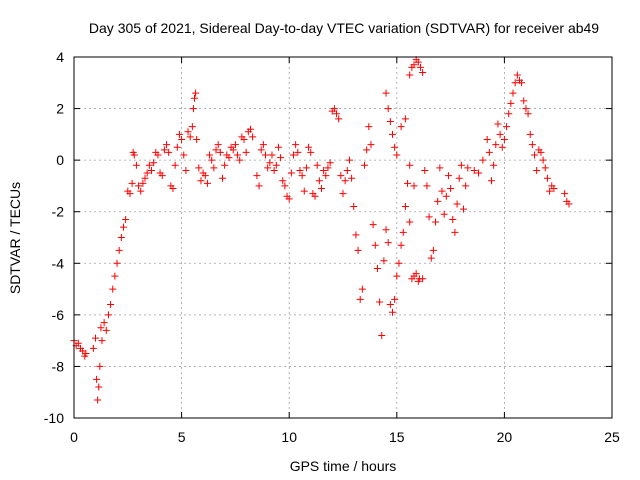  What do you see at coordinates (58, 315) in the screenshot?
I see `y-tick-label: -6` at bounding box center [58, 315].